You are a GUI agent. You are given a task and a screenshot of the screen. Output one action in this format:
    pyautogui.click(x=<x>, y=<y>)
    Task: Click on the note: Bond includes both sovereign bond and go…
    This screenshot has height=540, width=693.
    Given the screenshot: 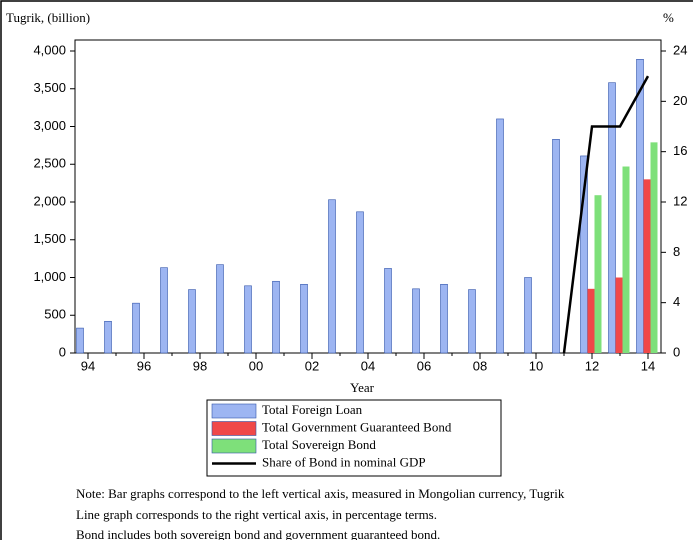 What is the action you would take?
    pyautogui.click(x=258, y=533)
    